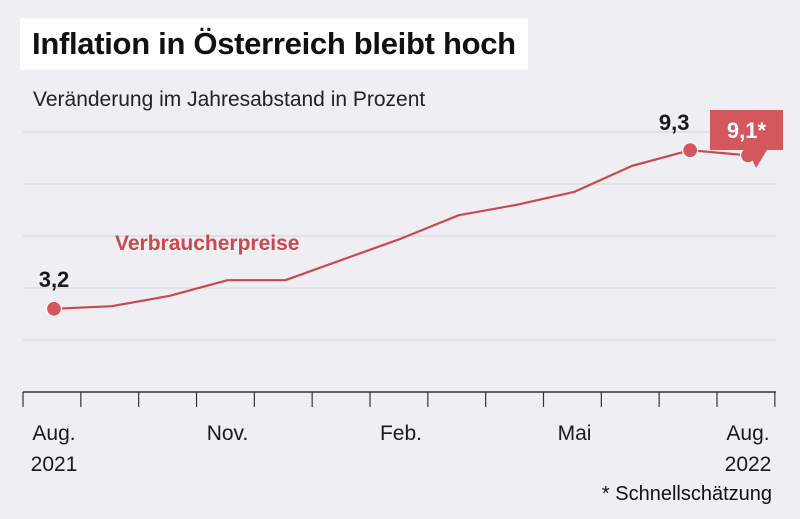 The image size is (800, 519). What do you see at coordinates (228, 433) in the screenshot?
I see `x-tick-label: Nov.` at bounding box center [228, 433].